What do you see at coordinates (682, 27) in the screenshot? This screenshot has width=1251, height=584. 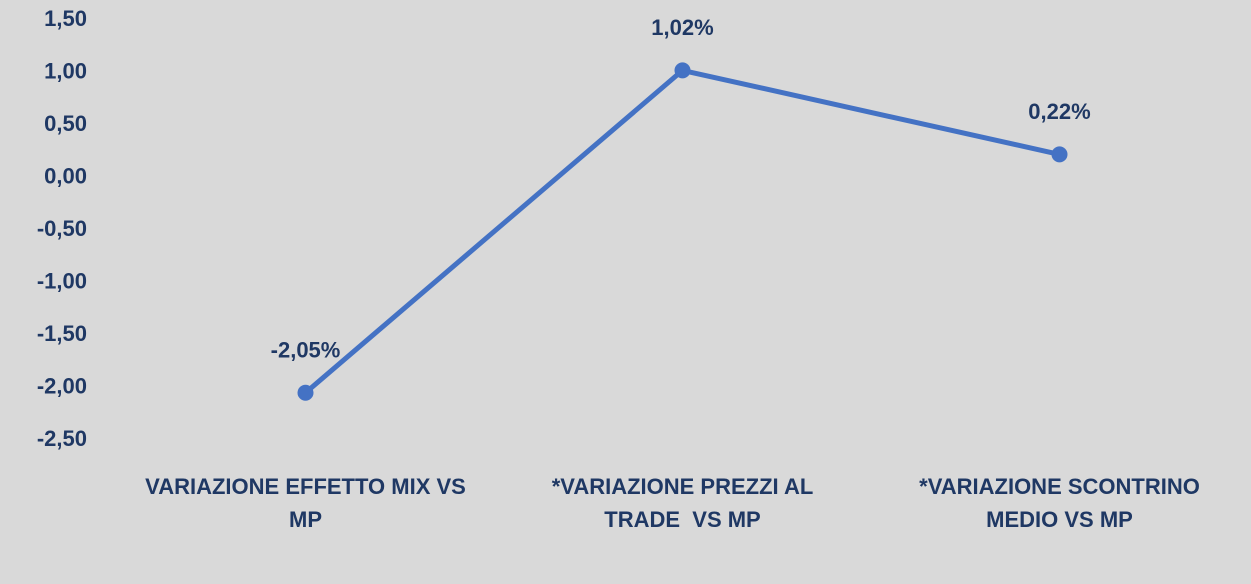 I see `data-label: 1,02%` at bounding box center [682, 27].